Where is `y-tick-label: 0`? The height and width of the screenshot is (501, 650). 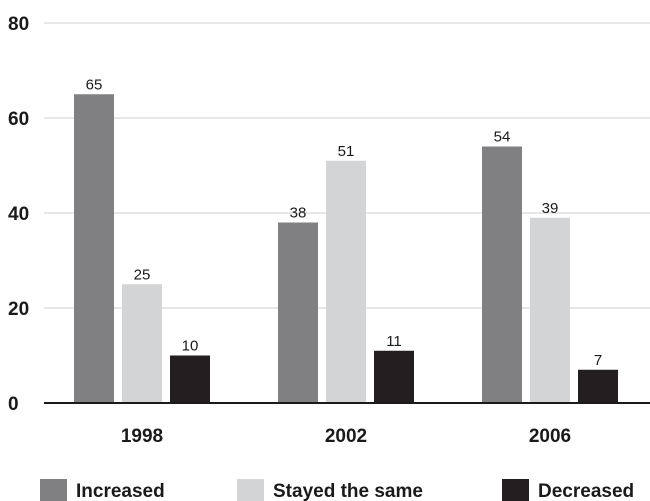
y-tick-label: 0 is located at coordinates (13, 404).